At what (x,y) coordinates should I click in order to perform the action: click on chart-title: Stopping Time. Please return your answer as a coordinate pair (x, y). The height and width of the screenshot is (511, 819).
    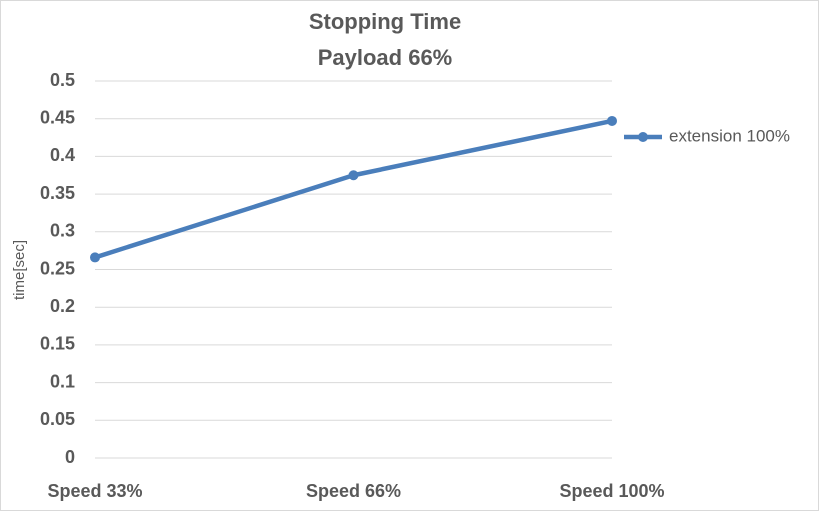
    Looking at the image, I should click on (385, 21).